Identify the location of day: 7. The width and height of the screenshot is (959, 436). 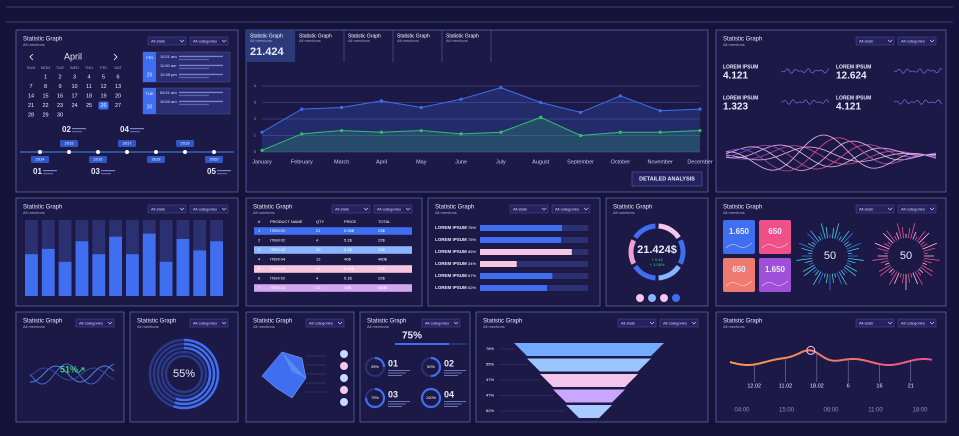
(30, 87).